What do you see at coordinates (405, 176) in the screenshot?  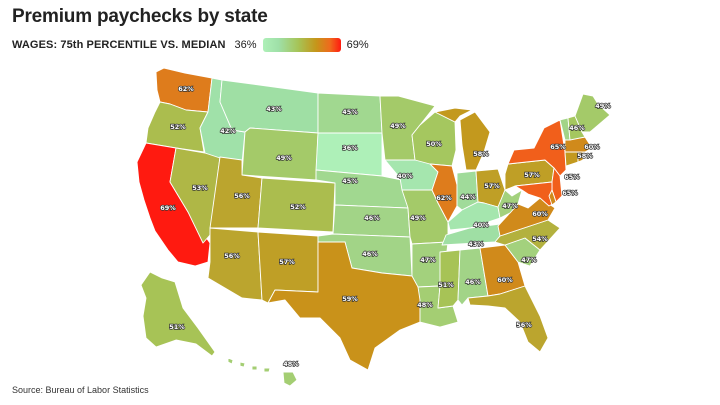 I see `value-label-ia: 40%` at bounding box center [405, 176].